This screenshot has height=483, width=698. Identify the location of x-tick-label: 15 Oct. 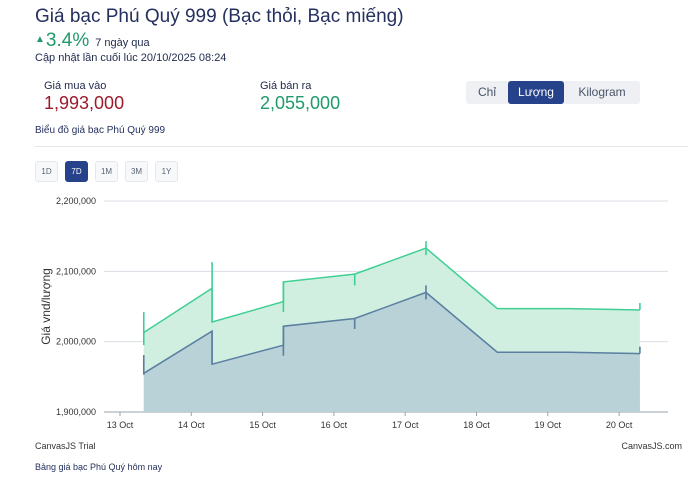
(262, 425).